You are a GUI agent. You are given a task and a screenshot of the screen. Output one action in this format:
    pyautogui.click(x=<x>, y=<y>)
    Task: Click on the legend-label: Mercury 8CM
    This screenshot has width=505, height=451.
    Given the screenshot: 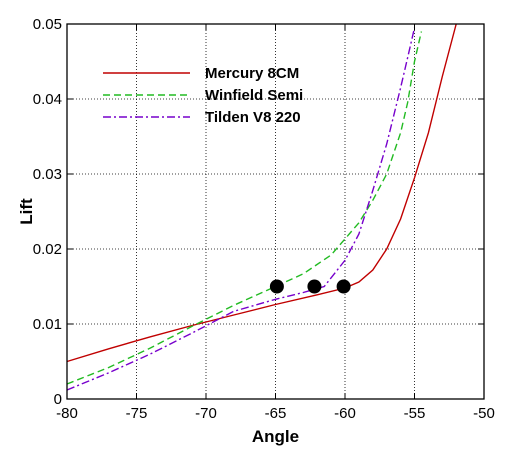 What is the action you would take?
    pyautogui.click(x=252, y=73)
    